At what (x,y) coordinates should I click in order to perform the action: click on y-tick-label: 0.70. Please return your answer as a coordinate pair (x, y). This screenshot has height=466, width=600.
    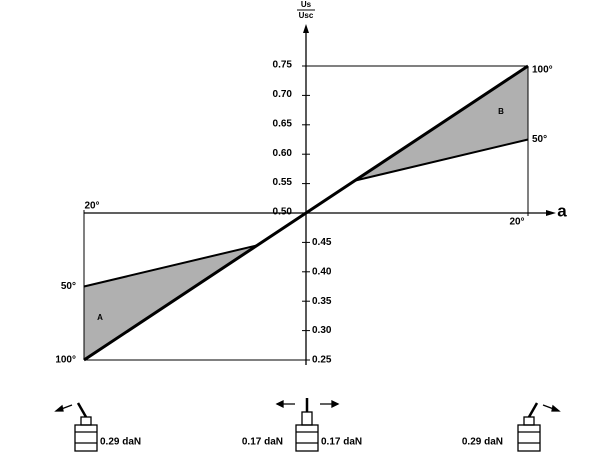
    Looking at the image, I should click on (283, 94).